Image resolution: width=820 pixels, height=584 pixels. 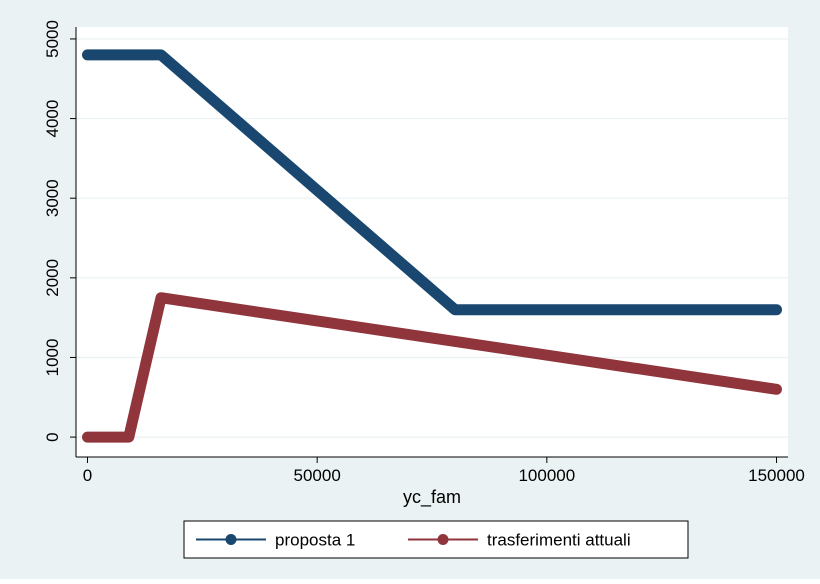 What do you see at coordinates (52, 358) in the screenshot?
I see `y-tick-label: 1000` at bounding box center [52, 358].